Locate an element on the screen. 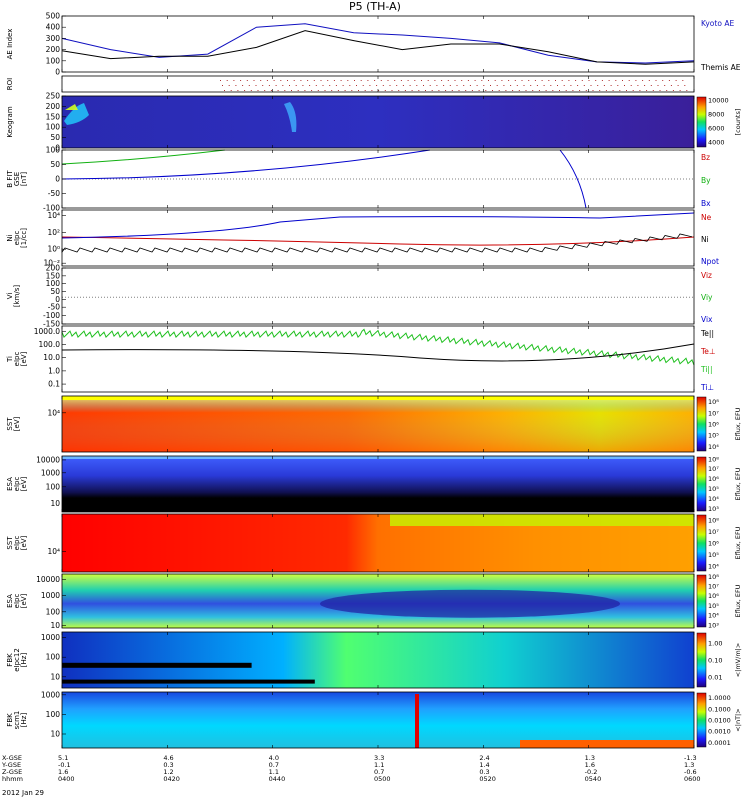 Image resolution: width=750 pixels, height=800 pixels. colorbar-tick-label: 10⁴ is located at coordinates (713, 567).